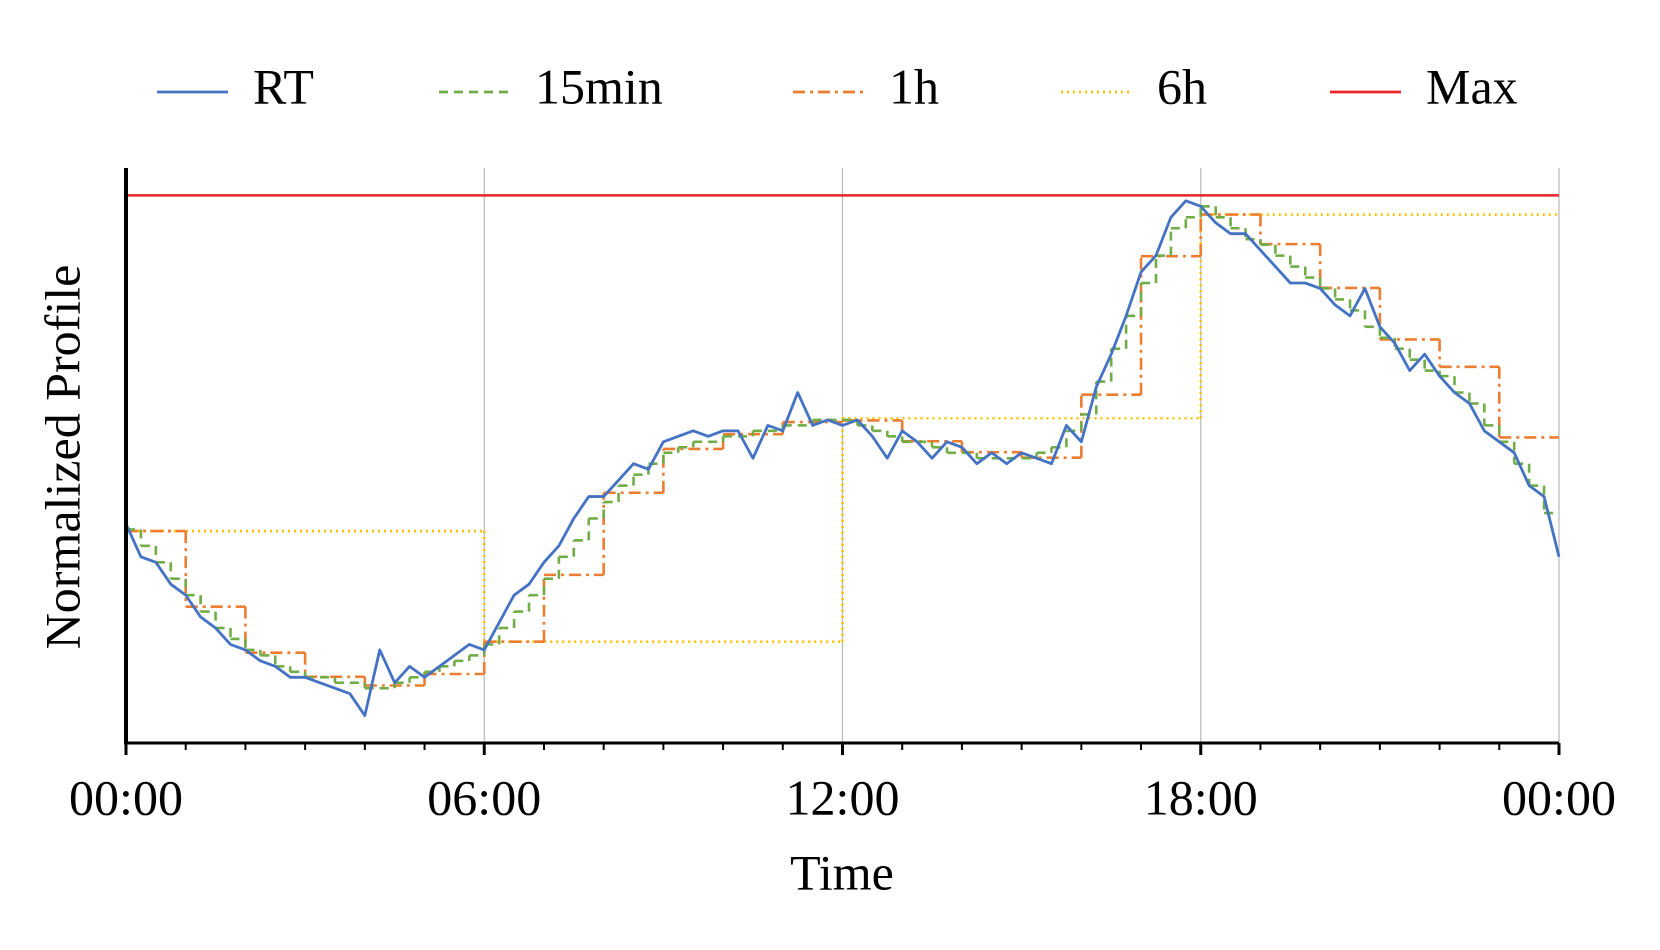 Image resolution: width=1660 pixels, height=950 pixels. Describe the element at coordinates (842, 872) in the screenshot. I see `x-axis-title: Time` at that location.